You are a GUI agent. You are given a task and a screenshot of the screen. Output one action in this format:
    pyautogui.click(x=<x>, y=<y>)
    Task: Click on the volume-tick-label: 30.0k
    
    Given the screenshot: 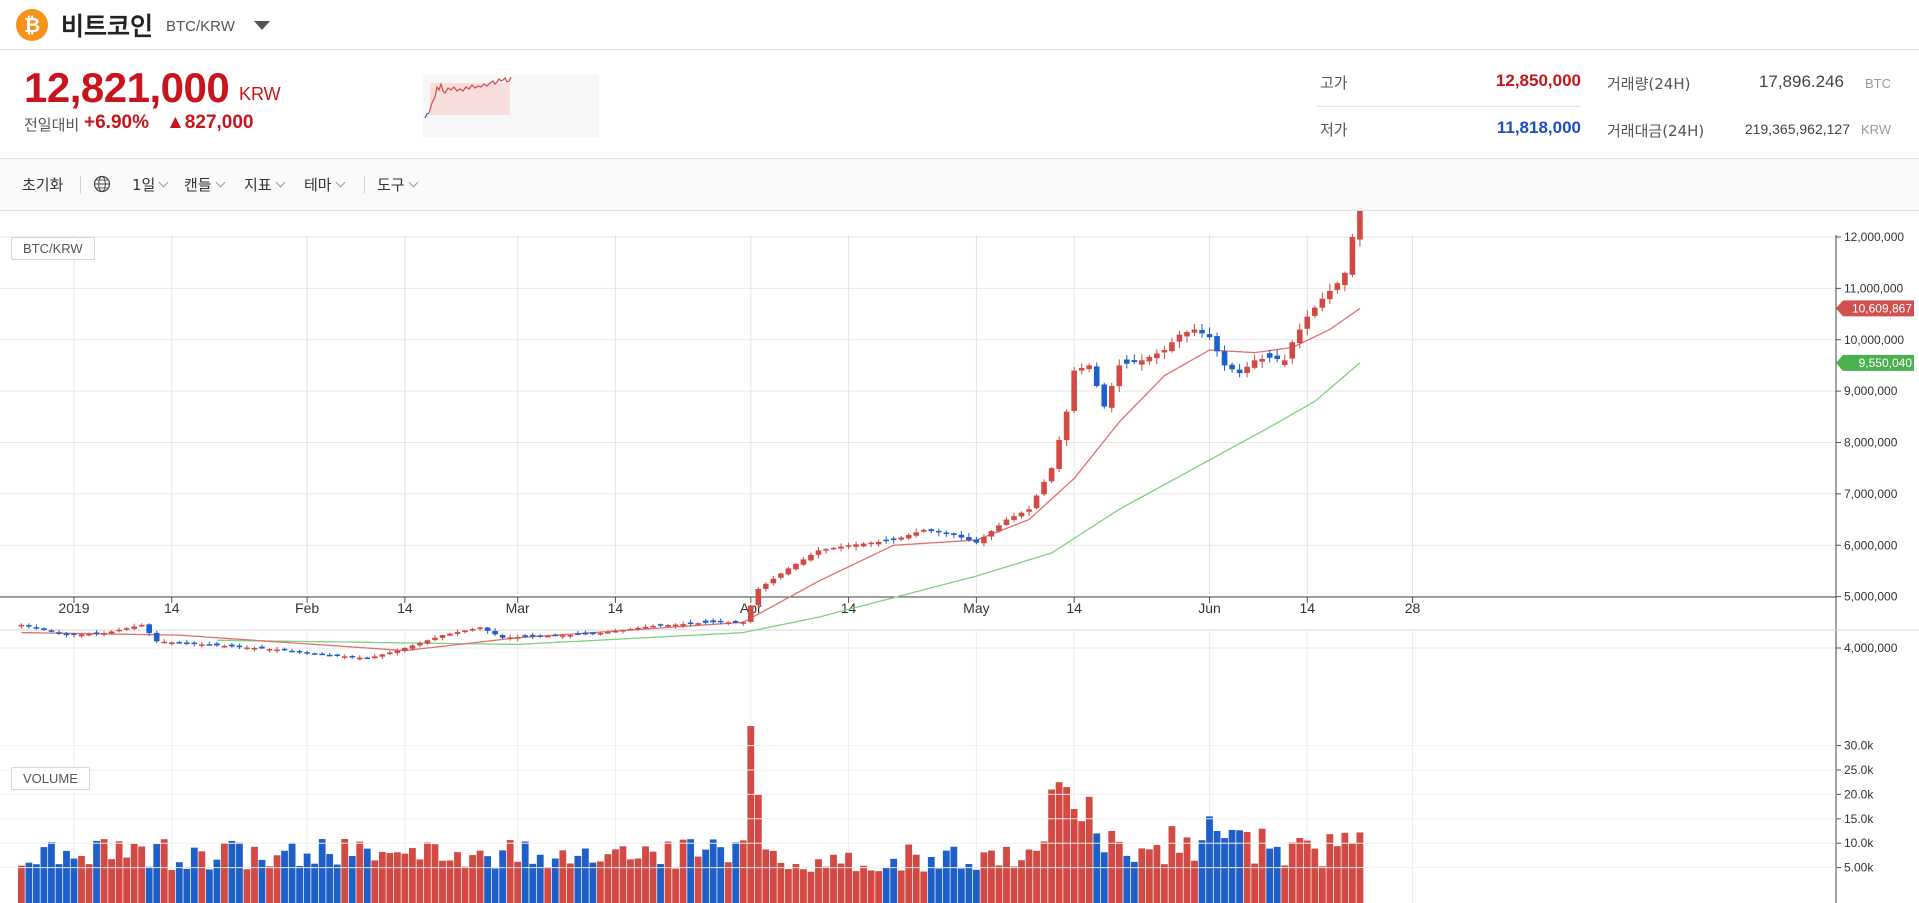 What is the action you would take?
    pyautogui.click(x=1859, y=746)
    